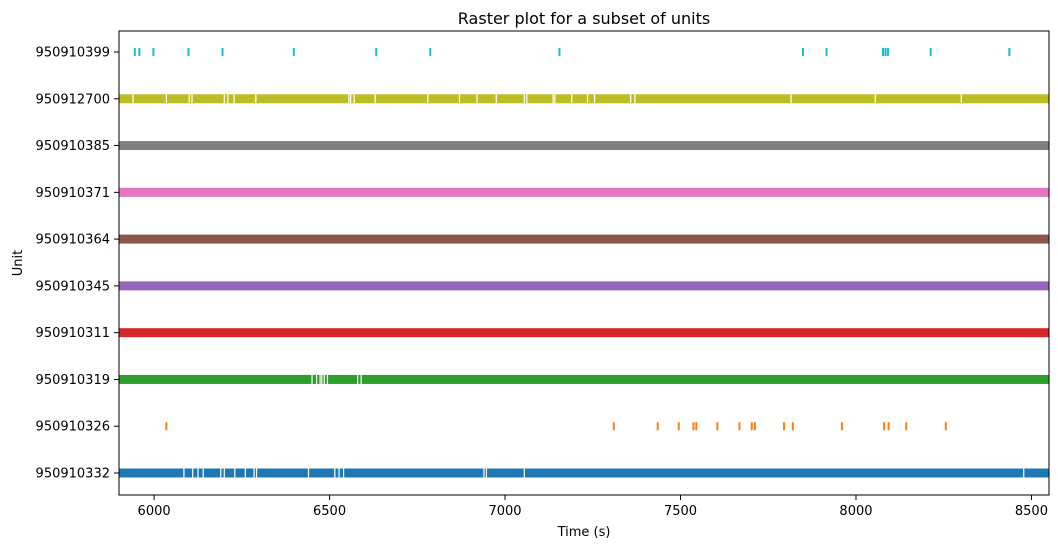 Image resolution: width=1058 pixels, height=551 pixels. Describe the element at coordinates (584, 532) in the screenshot. I see `x-axis-label: Time (s)` at that location.